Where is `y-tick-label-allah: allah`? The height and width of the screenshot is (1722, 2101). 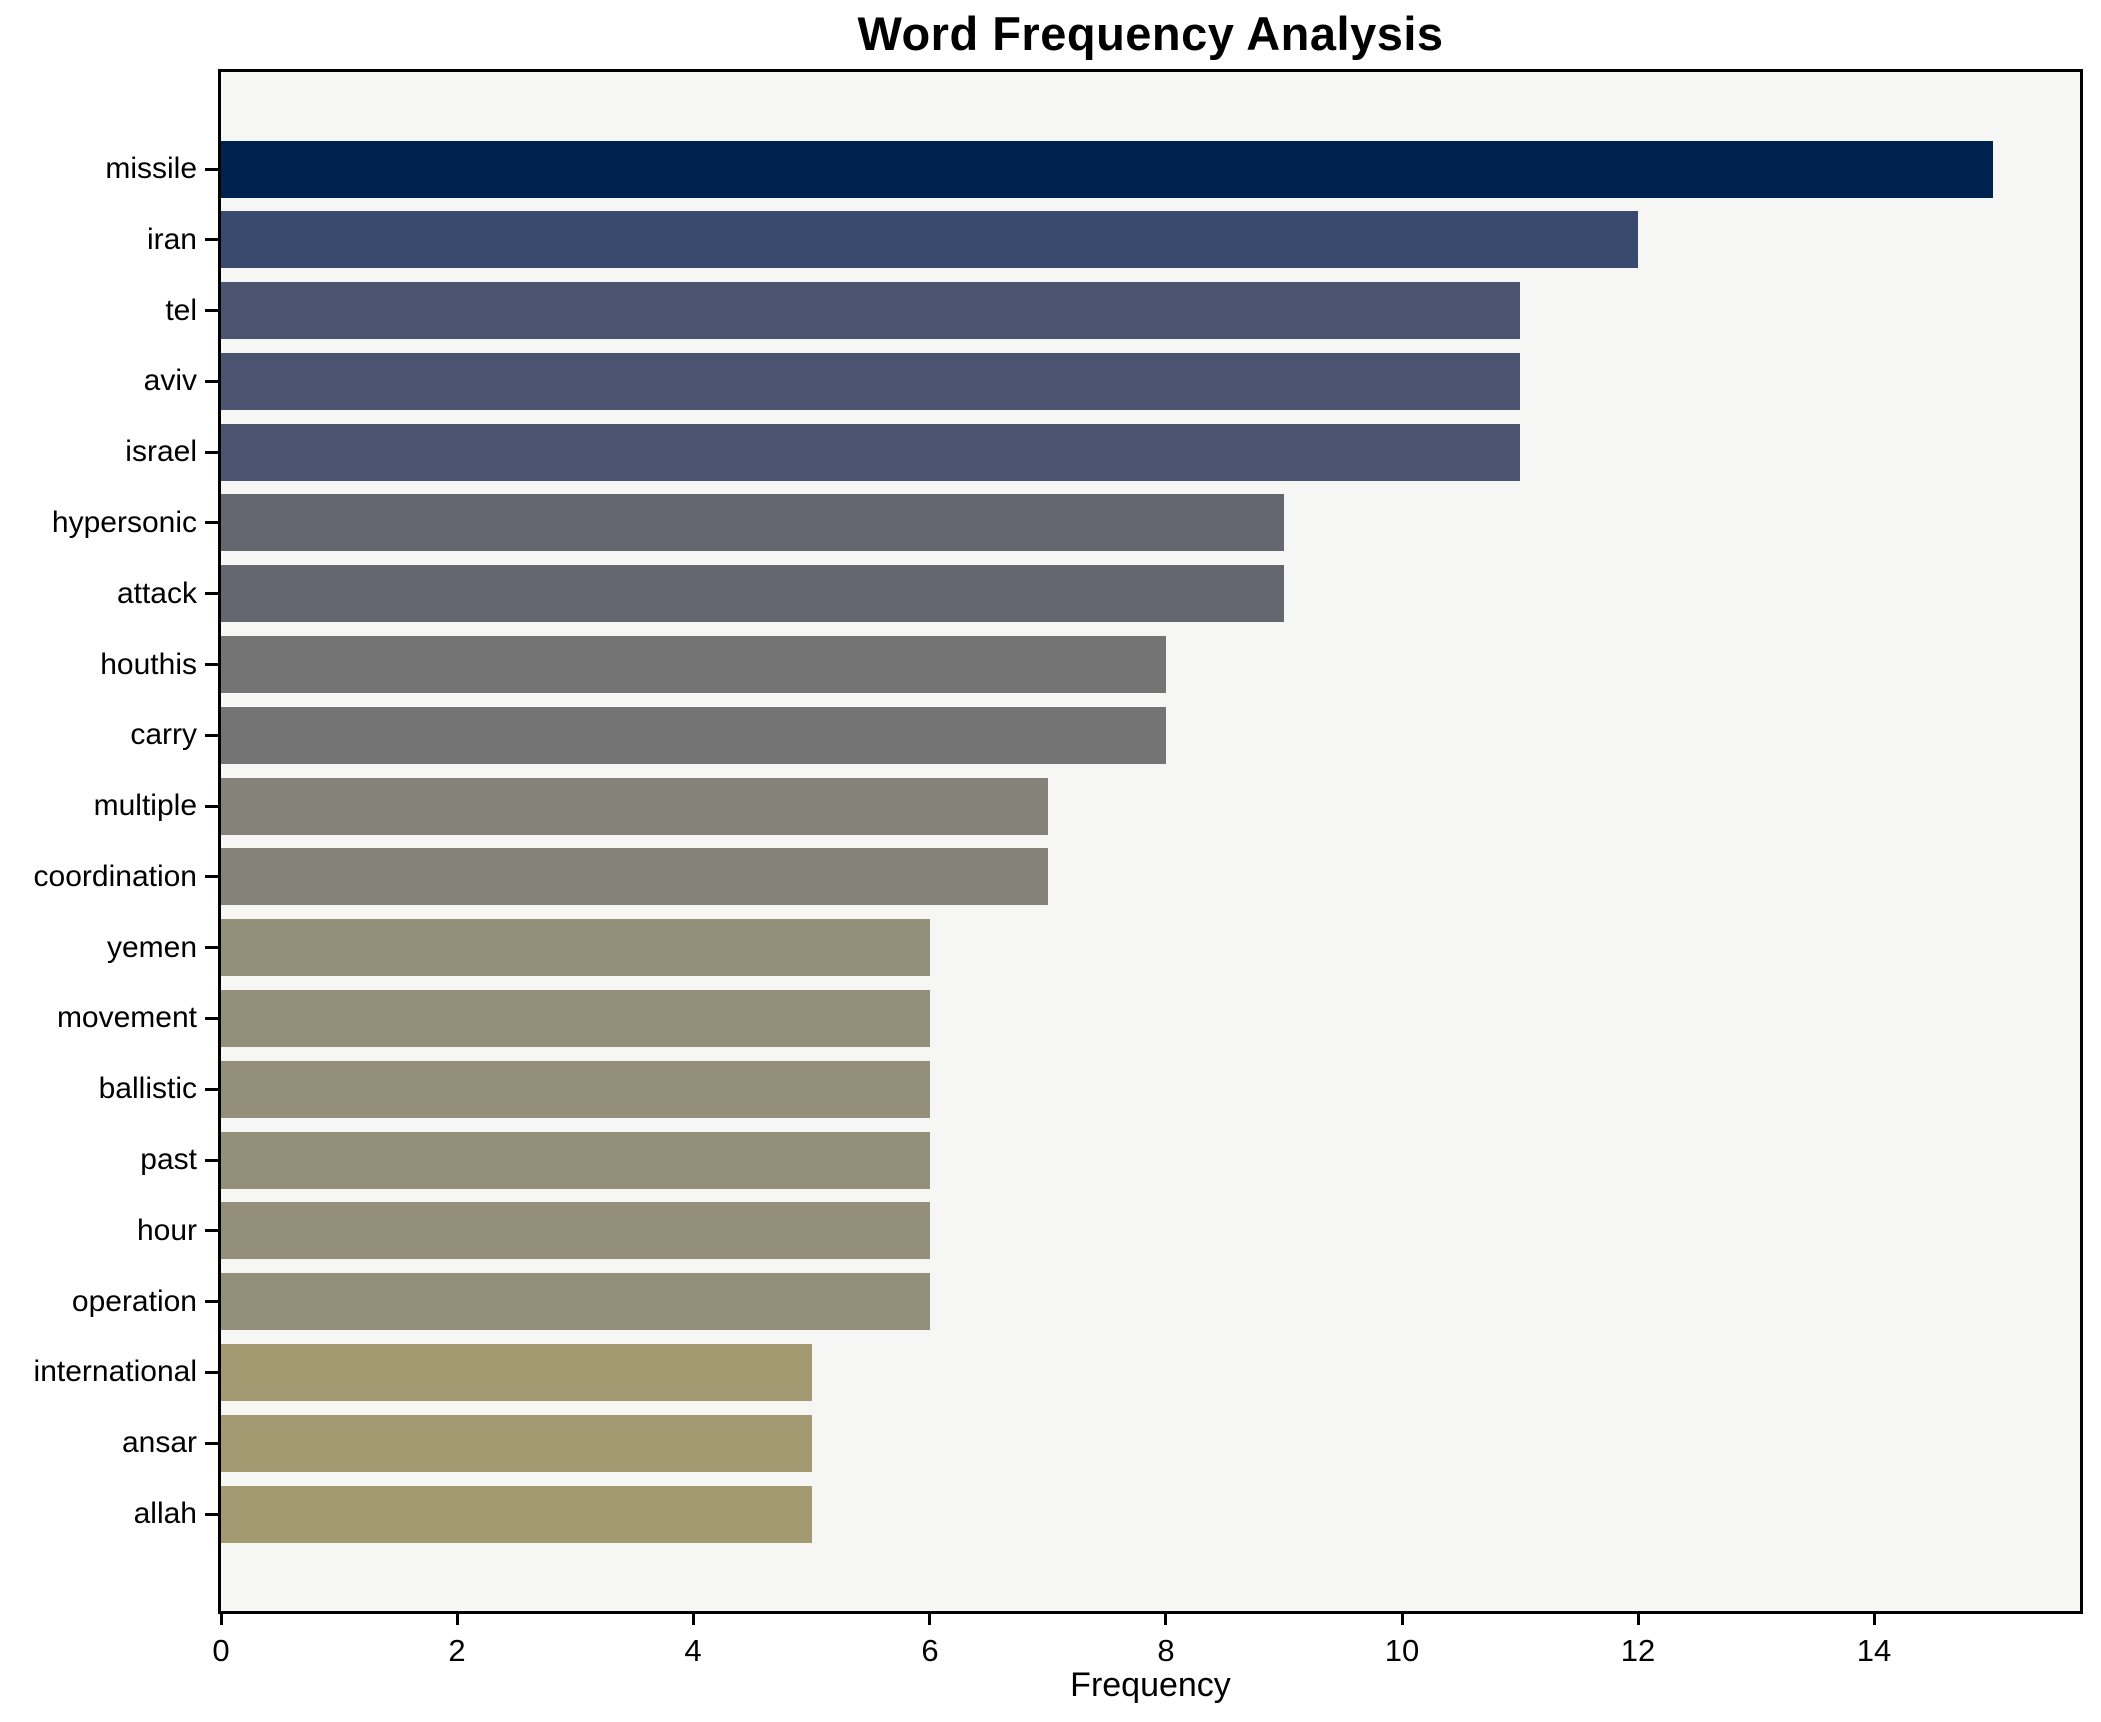
y-tick-label-allah: allah is located at coordinates (165, 1513).